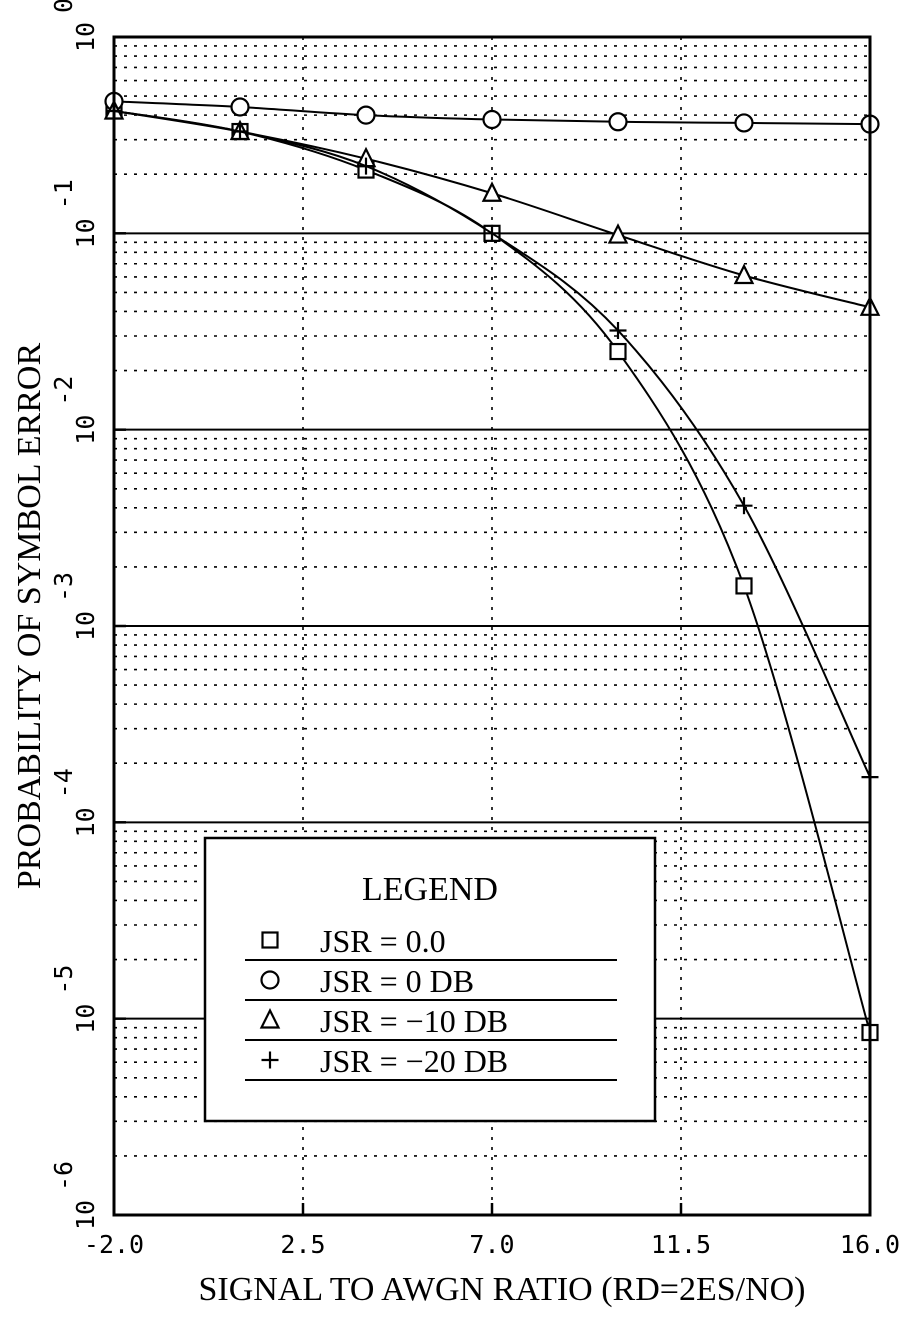 Image resolution: width=910 pixels, height=1320 pixels. I want to click on legend-label: JSR = 0 DB, so click(397, 981).